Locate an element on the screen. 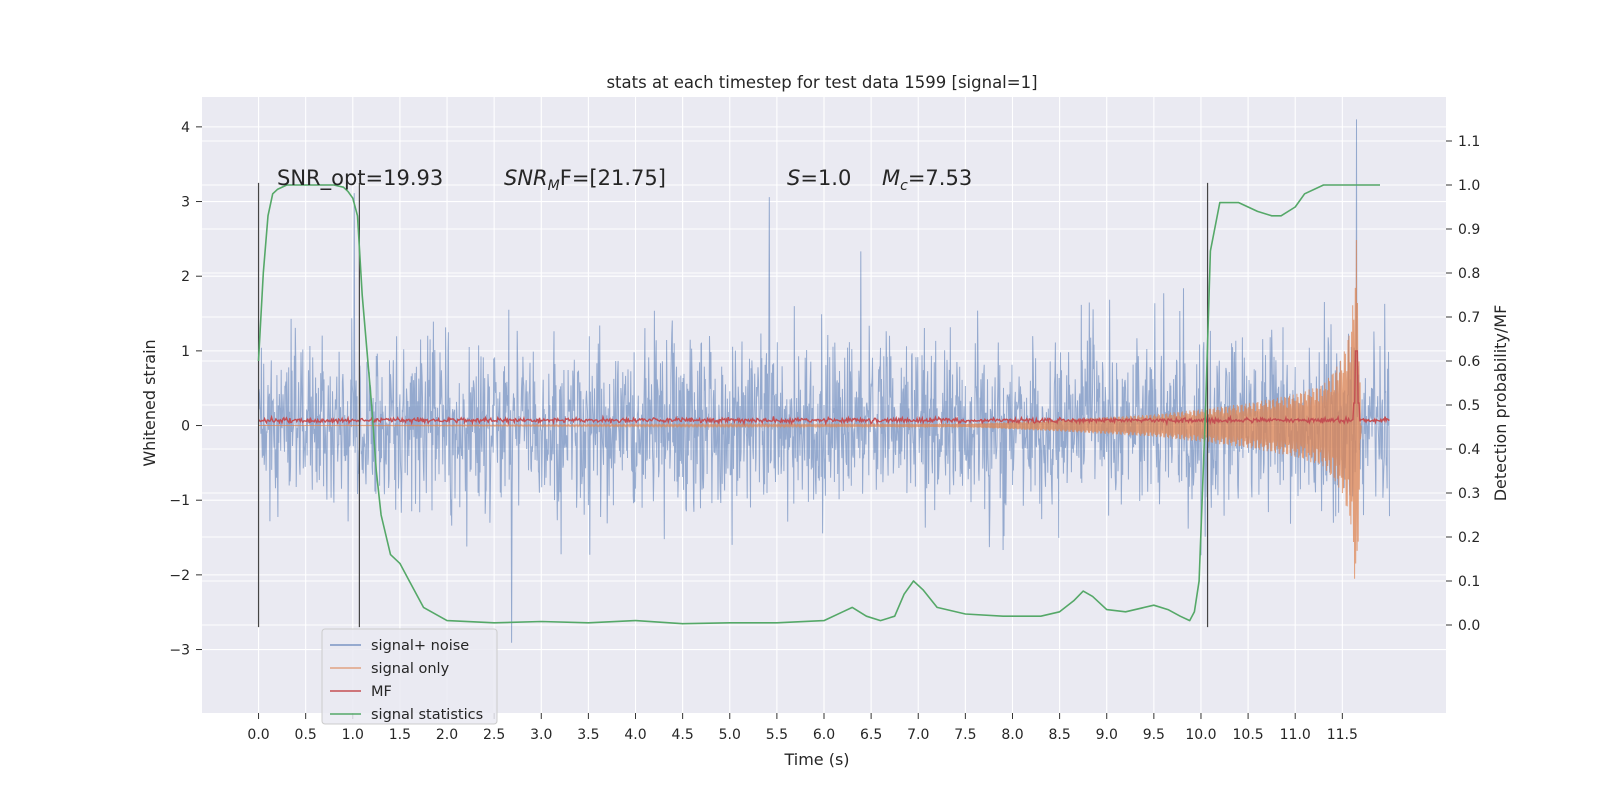 The image size is (1600, 800). x-tick-label: 5.0 is located at coordinates (730, 735).